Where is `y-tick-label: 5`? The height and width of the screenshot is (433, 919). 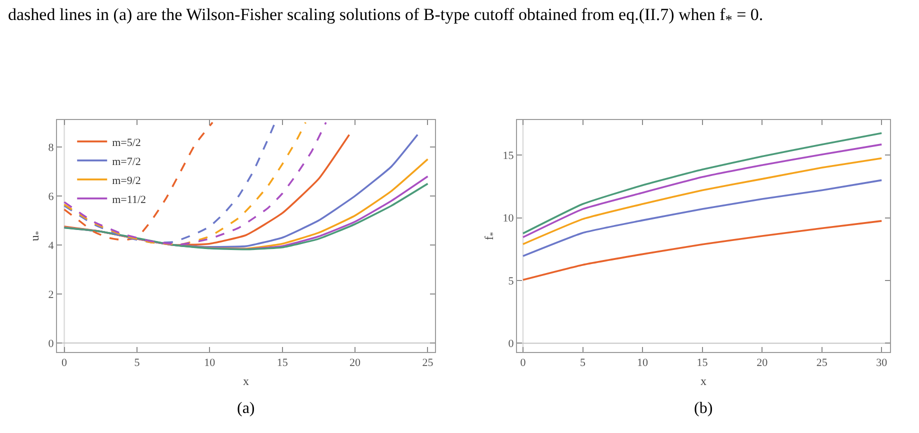 y-tick-label: 5 is located at coordinates (511, 281).